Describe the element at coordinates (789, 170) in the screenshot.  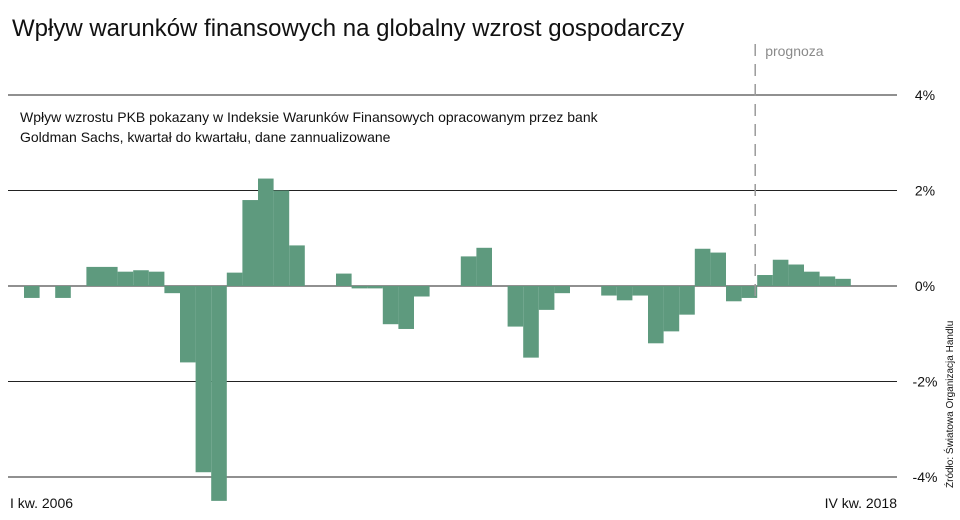
I see `forecast-marker: prognoza` at that location.